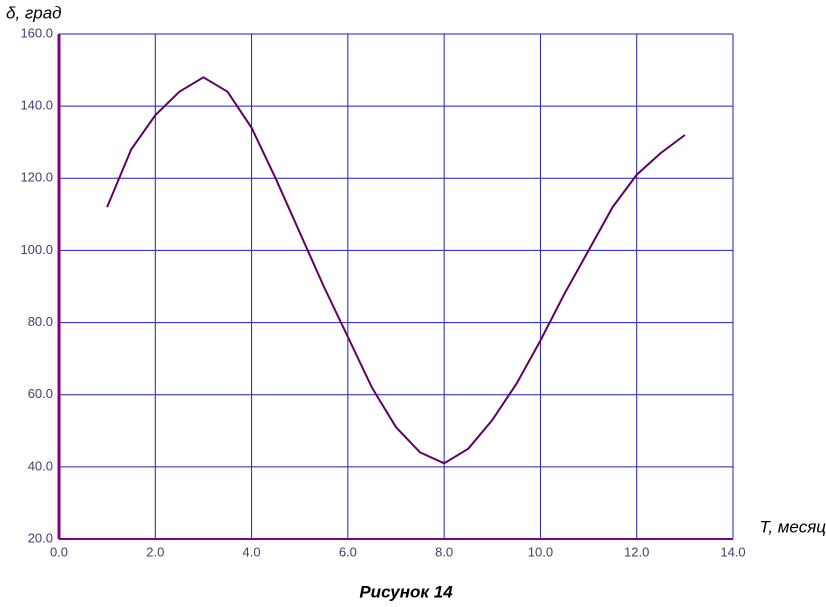 The width and height of the screenshot is (826, 607). Describe the element at coordinates (59, 551) in the screenshot. I see `x-tick-label: 0.0` at that location.